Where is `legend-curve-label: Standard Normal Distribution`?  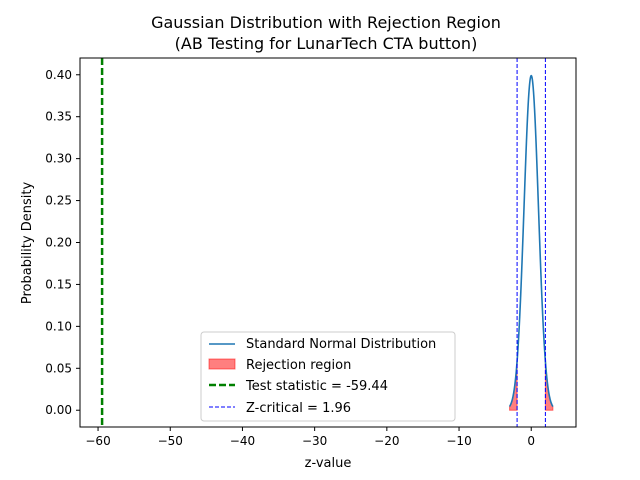 legend-curve-label: Standard Normal Distribution is located at coordinates (341, 344).